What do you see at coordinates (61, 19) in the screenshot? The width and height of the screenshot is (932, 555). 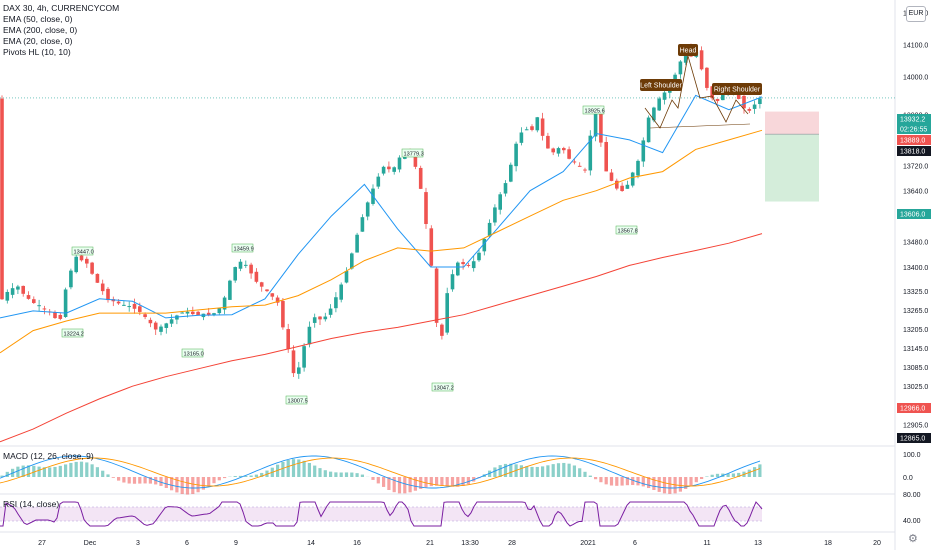 I see `ema50-legend: EMA (50, close, 0)` at bounding box center [61, 19].